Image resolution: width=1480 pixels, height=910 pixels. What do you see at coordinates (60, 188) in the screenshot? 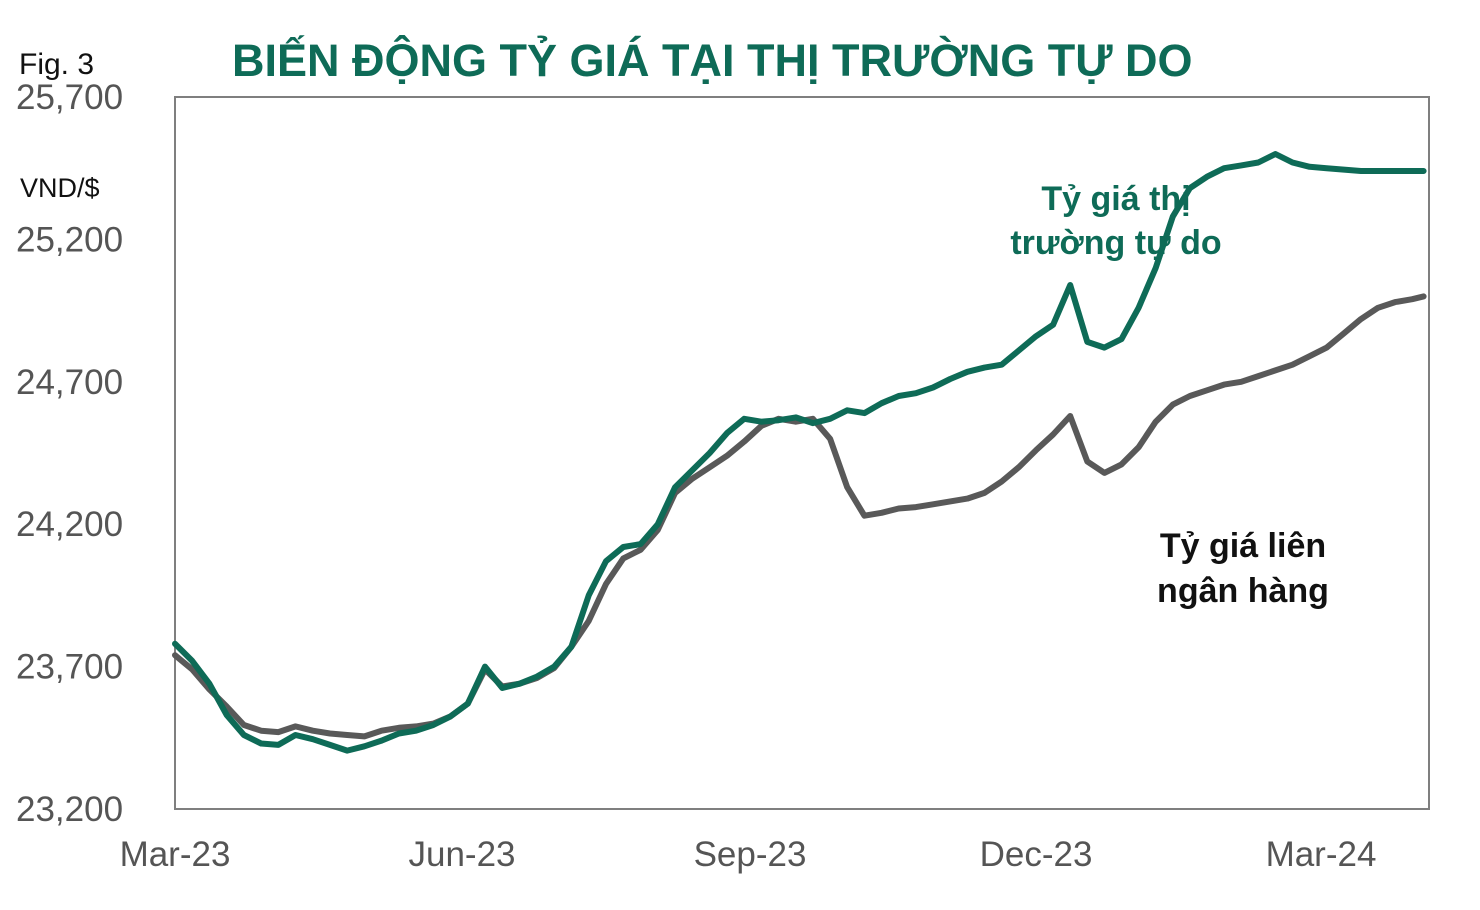
I see `y-axis-unit: VND/$` at bounding box center [60, 188].